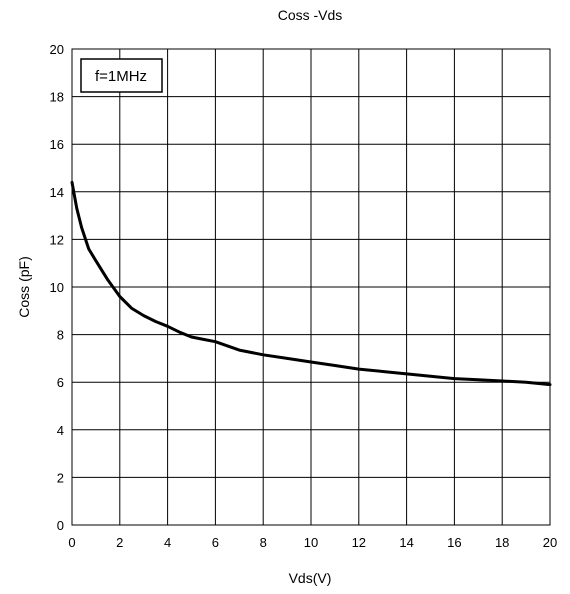 The width and height of the screenshot is (570, 594). I want to click on frequency-legend-box: f=1MHz, so click(121, 75).